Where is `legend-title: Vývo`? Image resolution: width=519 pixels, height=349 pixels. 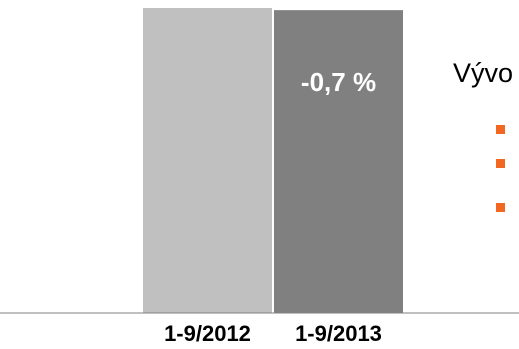
legend-title: Vývo is located at coordinates (483, 73).